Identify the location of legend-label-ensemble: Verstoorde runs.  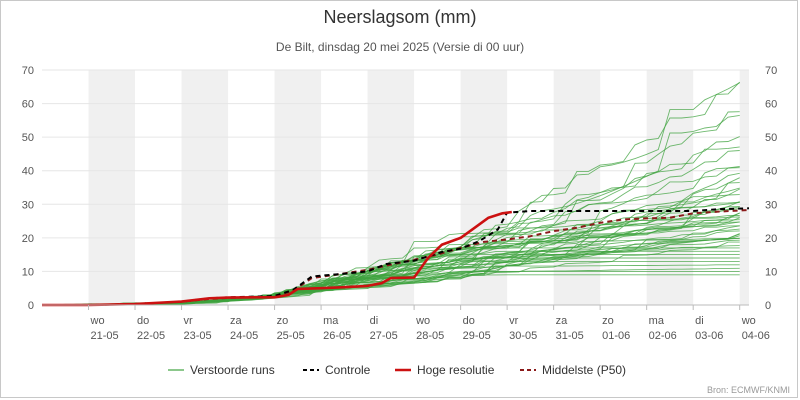
(232, 370).